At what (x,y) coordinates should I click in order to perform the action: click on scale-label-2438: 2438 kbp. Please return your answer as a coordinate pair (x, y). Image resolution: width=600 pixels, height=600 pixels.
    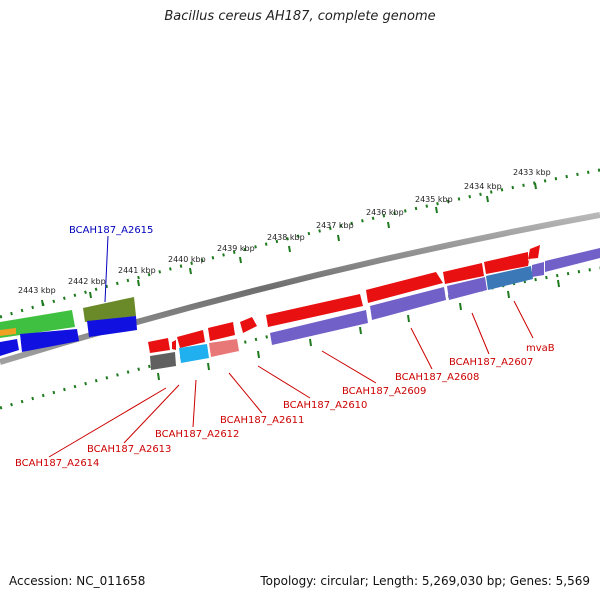
    Looking at the image, I should click on (286, 237).